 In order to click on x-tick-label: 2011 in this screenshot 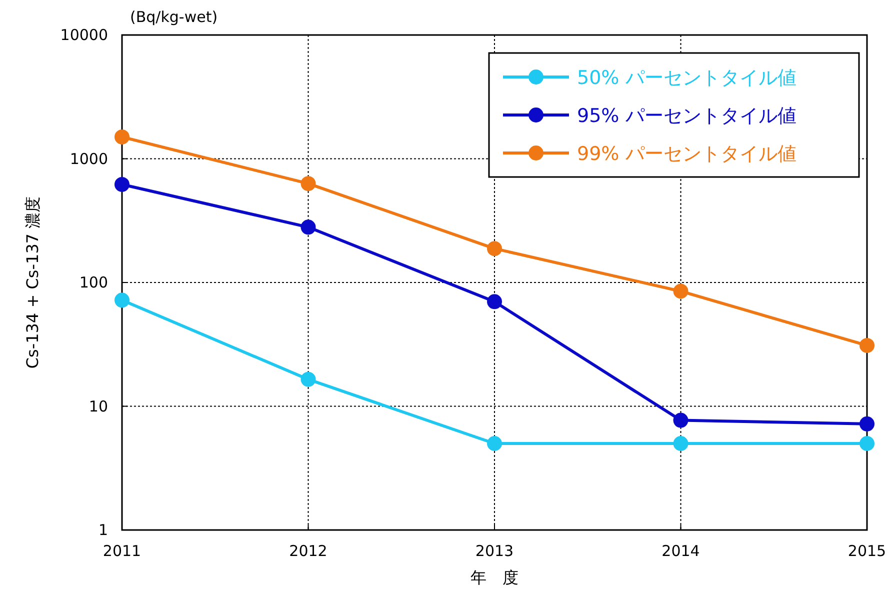, I will do `click(122, 551)`.